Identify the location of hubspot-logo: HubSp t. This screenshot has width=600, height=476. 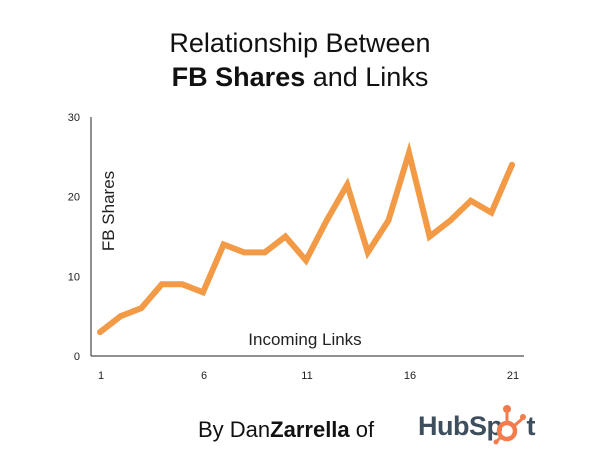
(476, 426).